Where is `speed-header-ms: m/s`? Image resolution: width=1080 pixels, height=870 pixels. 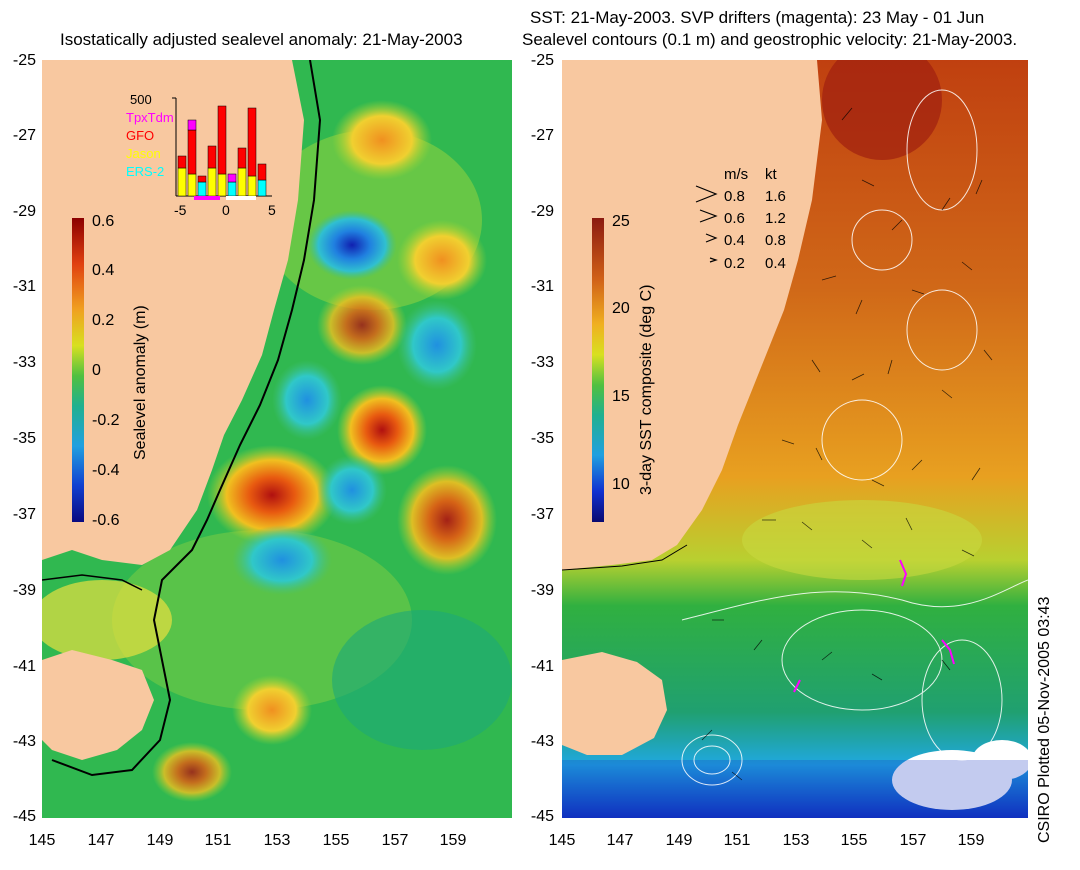
speed-header-ms: m/s is located at coordinates (736, 174).